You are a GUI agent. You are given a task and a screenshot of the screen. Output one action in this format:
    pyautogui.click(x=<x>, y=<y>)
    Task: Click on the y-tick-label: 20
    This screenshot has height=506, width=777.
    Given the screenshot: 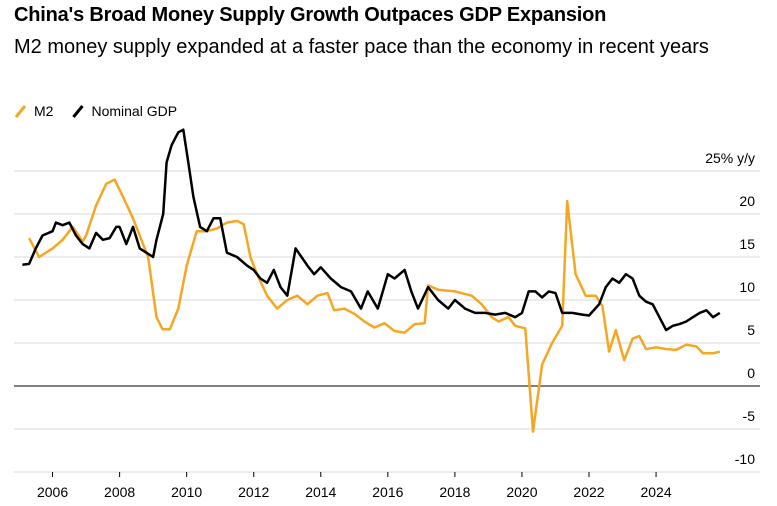 What is the action you would take?
    pyautogui.click(x=747, y=201)
    